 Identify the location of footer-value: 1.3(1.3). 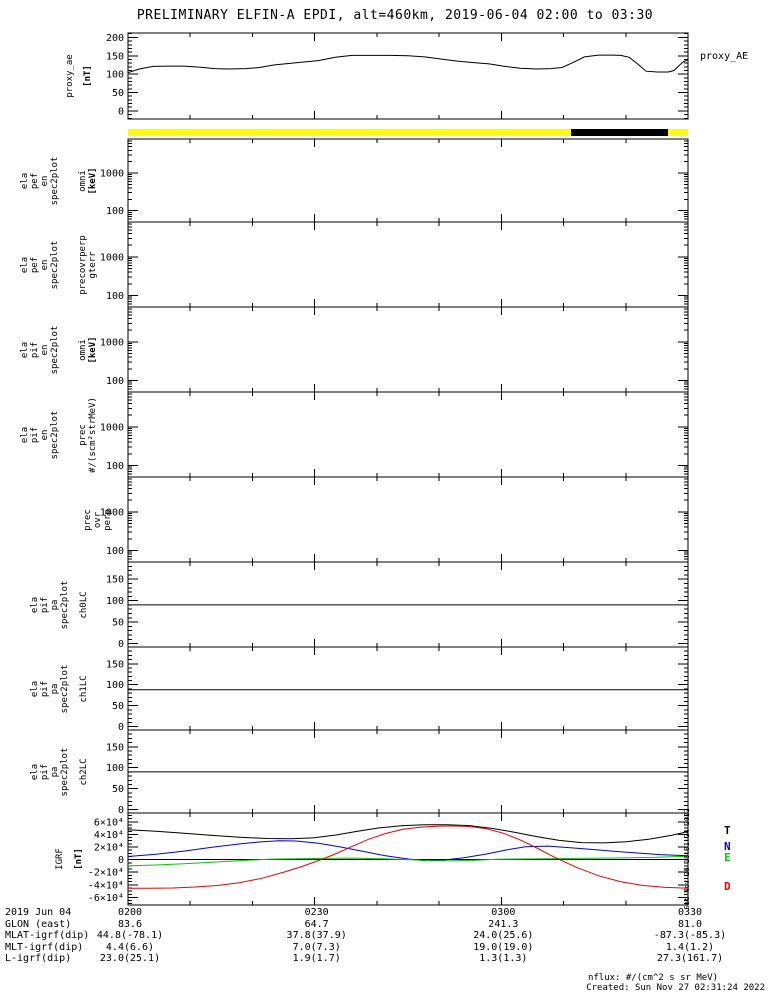
(503, 958).